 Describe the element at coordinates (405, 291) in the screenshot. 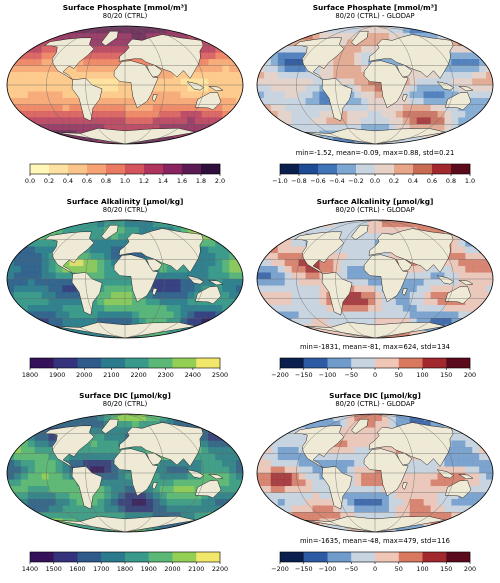

I see `land-mass` at that location.